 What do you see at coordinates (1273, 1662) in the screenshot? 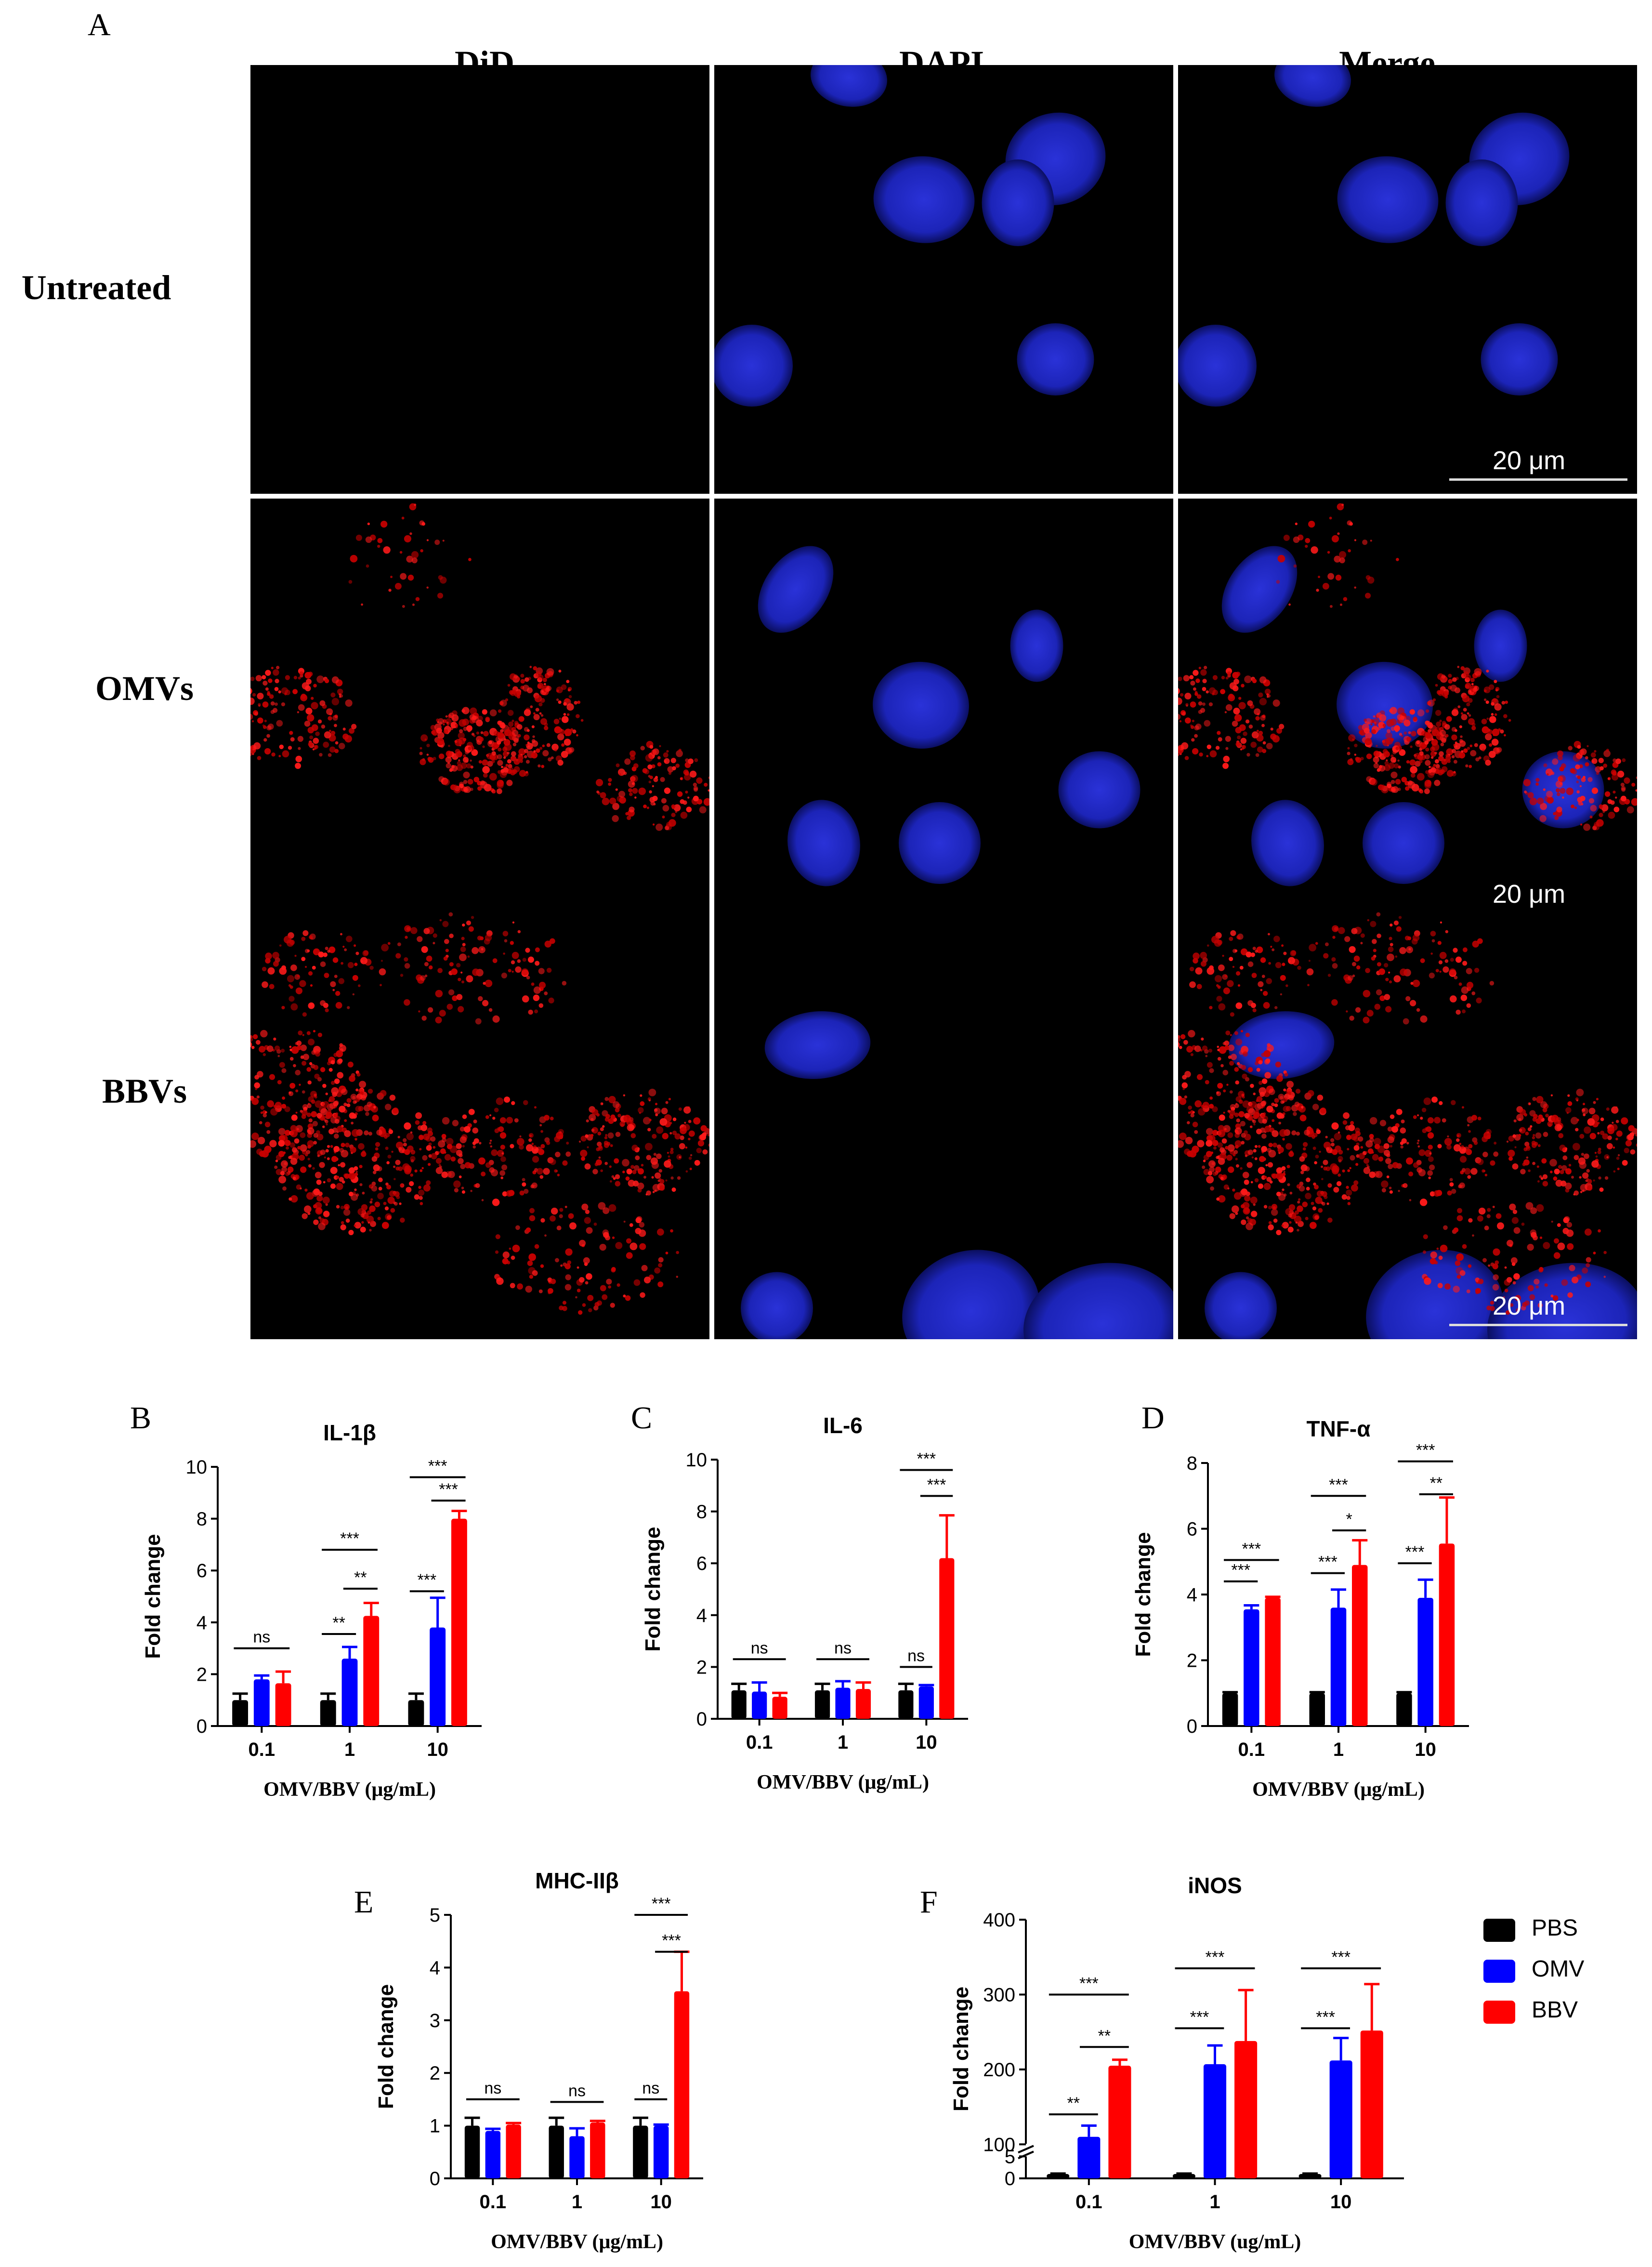
I see `chart-d-bar-bbv` at bounding box center [1273, 1662].